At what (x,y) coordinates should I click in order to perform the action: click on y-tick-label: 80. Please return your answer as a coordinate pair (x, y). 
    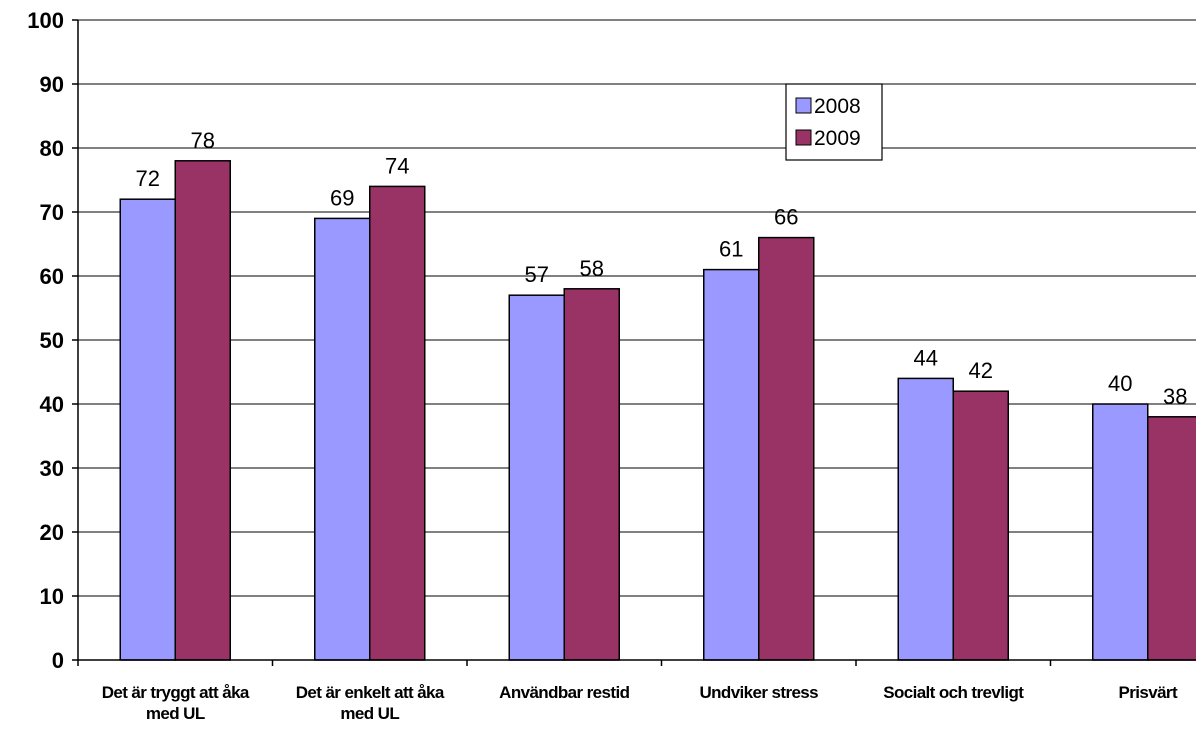
    Looking at the image, I should click on (52, 148).